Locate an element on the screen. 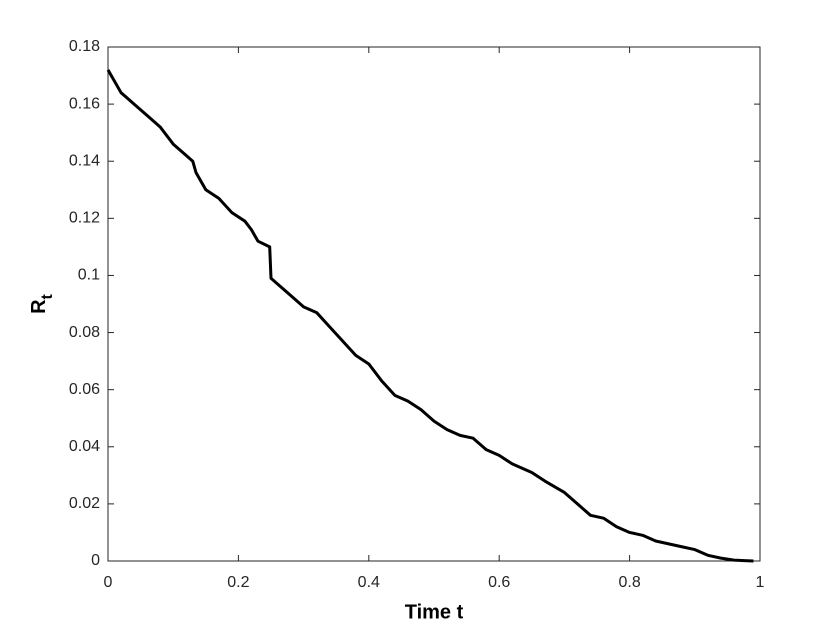  y-tick-label: 0.04 is located at coordinates (84, 446).